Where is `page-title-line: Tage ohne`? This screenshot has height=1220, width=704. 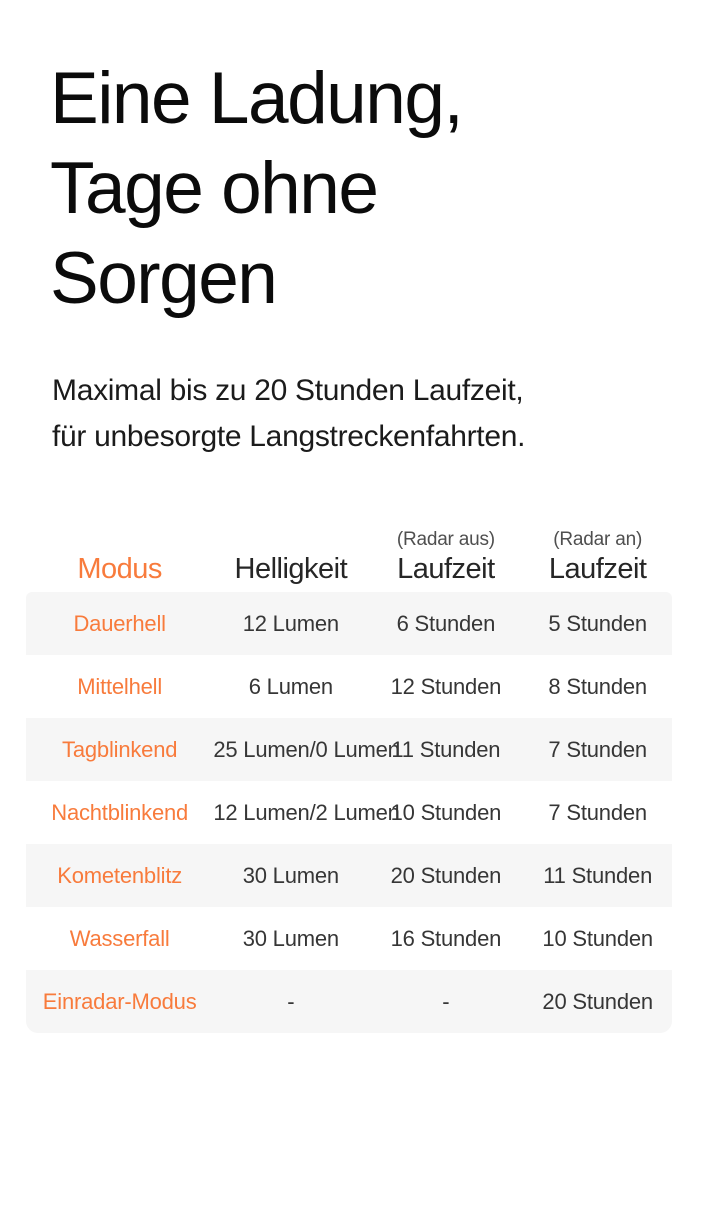
page-title-line: Tage ohne is located at coordinates (214, 188).